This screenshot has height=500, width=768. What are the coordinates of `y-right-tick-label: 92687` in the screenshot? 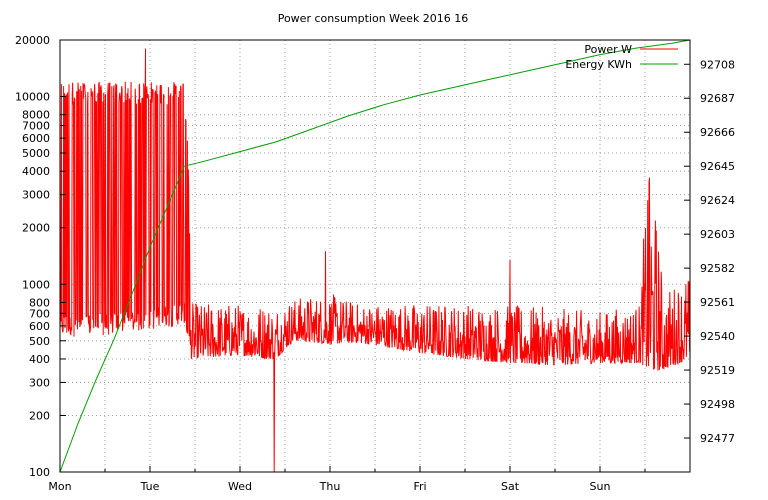 It's located at (717, 98).